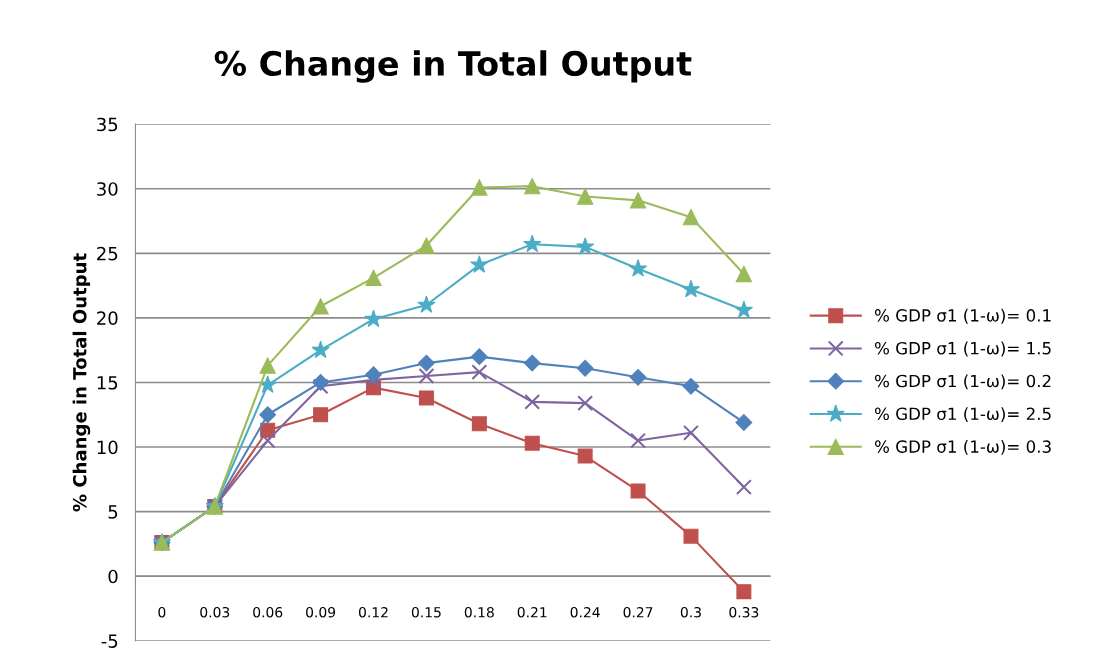  I want to click on y-tick-label: 15, so click(107, 383).